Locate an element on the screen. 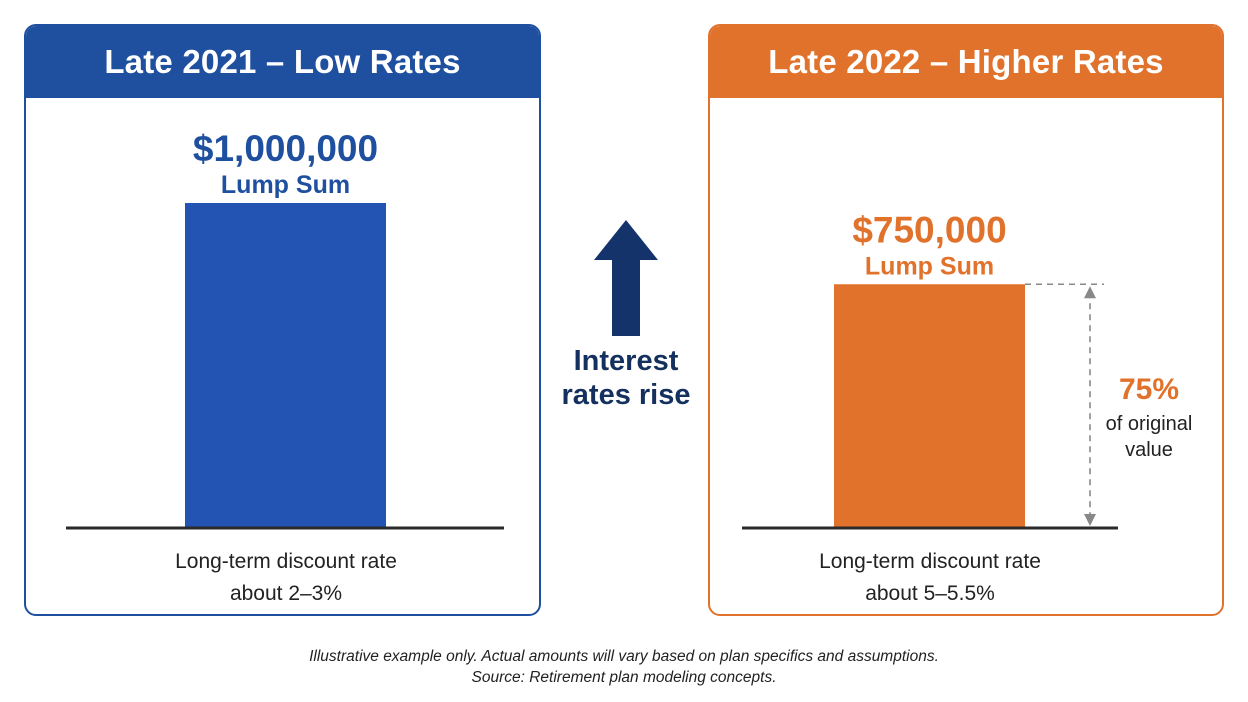 This screenshot has width=1248, height=702. interest-rates-rise-label: Interest rates rise is located at coordinates (626, 378).